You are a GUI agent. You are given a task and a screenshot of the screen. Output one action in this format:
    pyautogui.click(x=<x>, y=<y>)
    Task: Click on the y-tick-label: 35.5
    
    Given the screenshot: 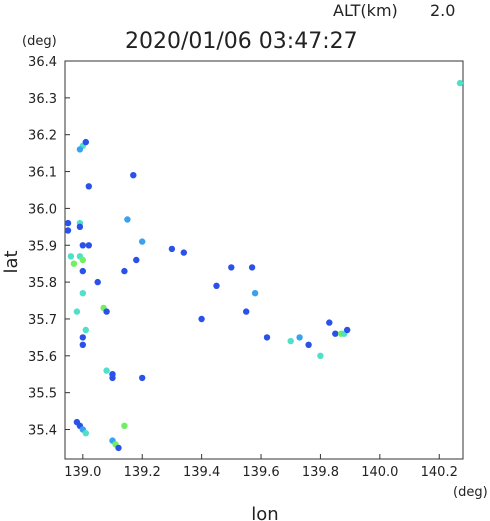 What is the action you would take?
    pyautogui.click(x=42, y=394)
    